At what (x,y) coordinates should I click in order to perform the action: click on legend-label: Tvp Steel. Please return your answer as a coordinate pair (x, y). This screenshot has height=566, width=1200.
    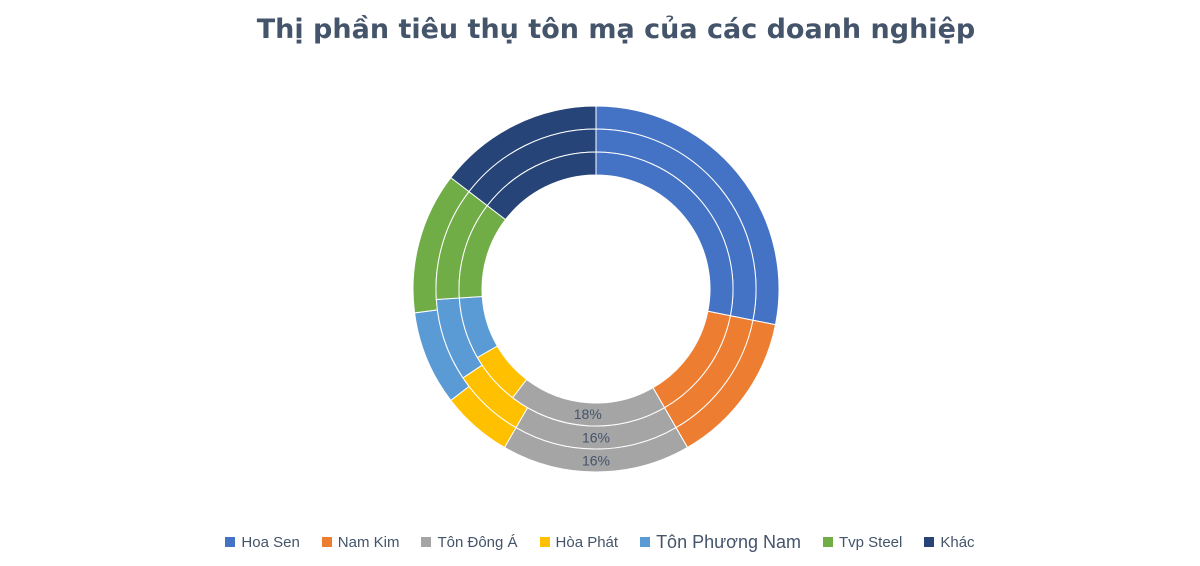
    Looking at the image, I should click on (870, 542).